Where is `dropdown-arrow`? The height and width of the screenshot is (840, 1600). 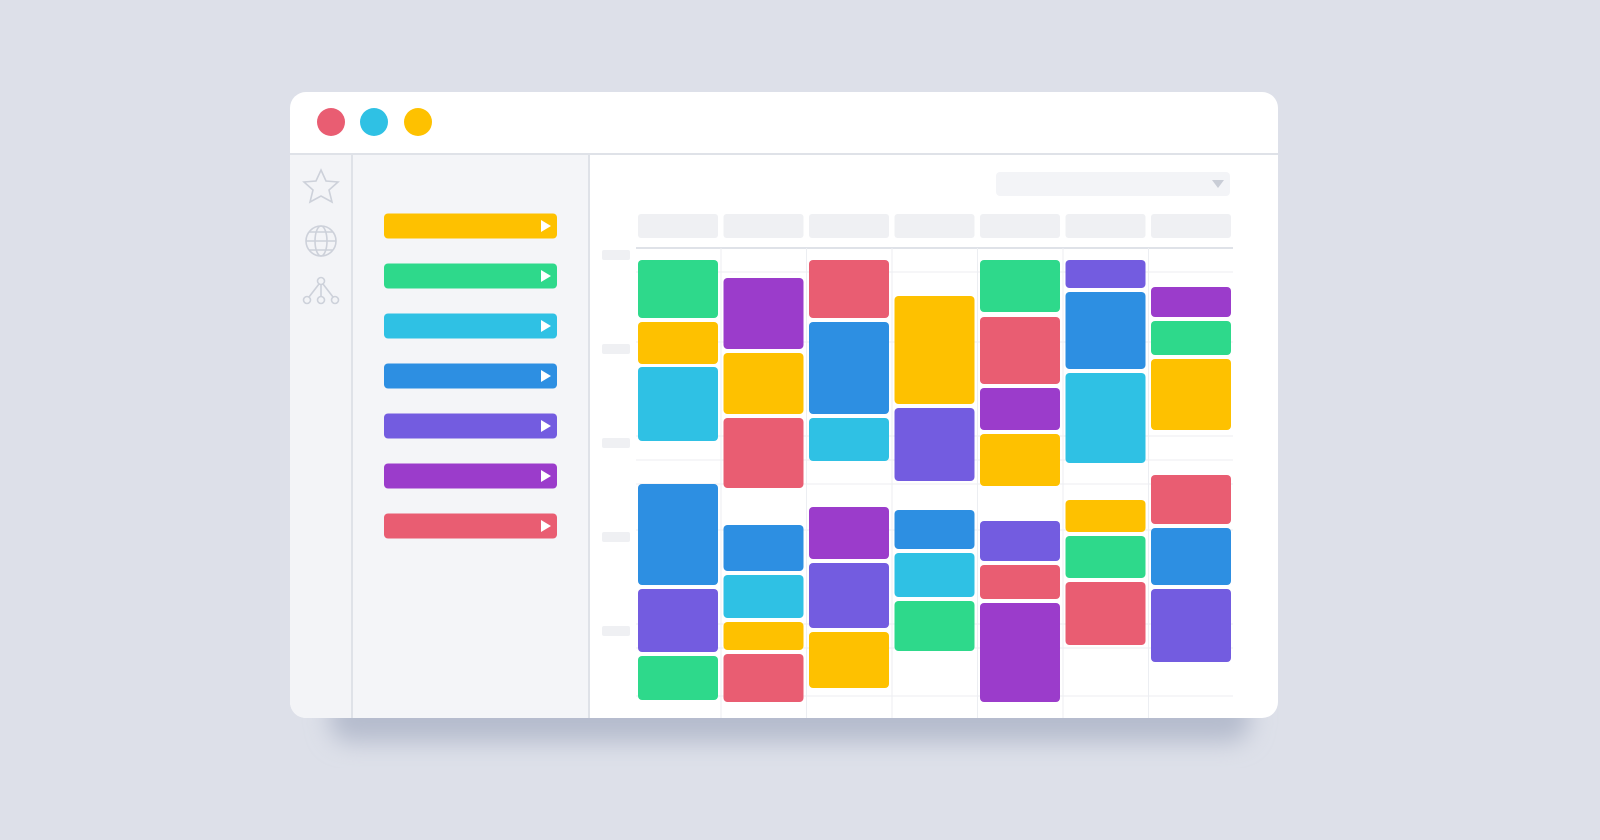 dropdown-arrow is located at coordinates (1218, 184).